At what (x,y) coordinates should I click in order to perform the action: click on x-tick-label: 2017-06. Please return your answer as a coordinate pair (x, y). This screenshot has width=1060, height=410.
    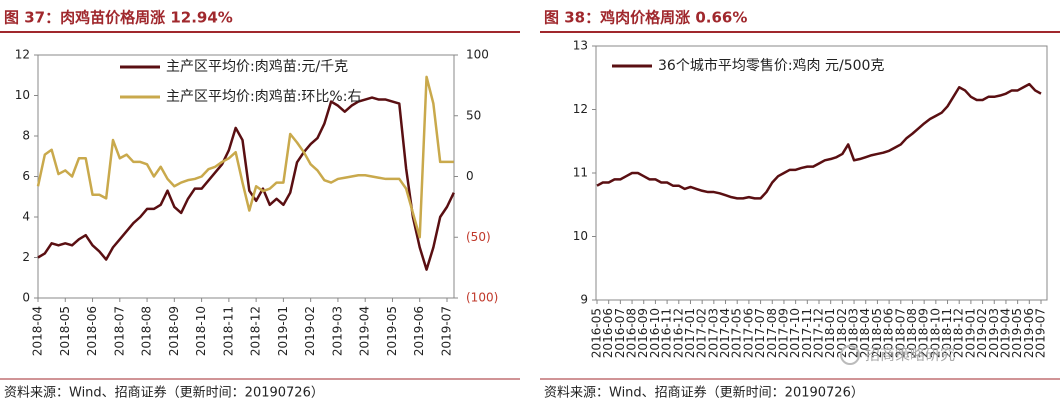
    Looking at the image, I should click on (748, 333).